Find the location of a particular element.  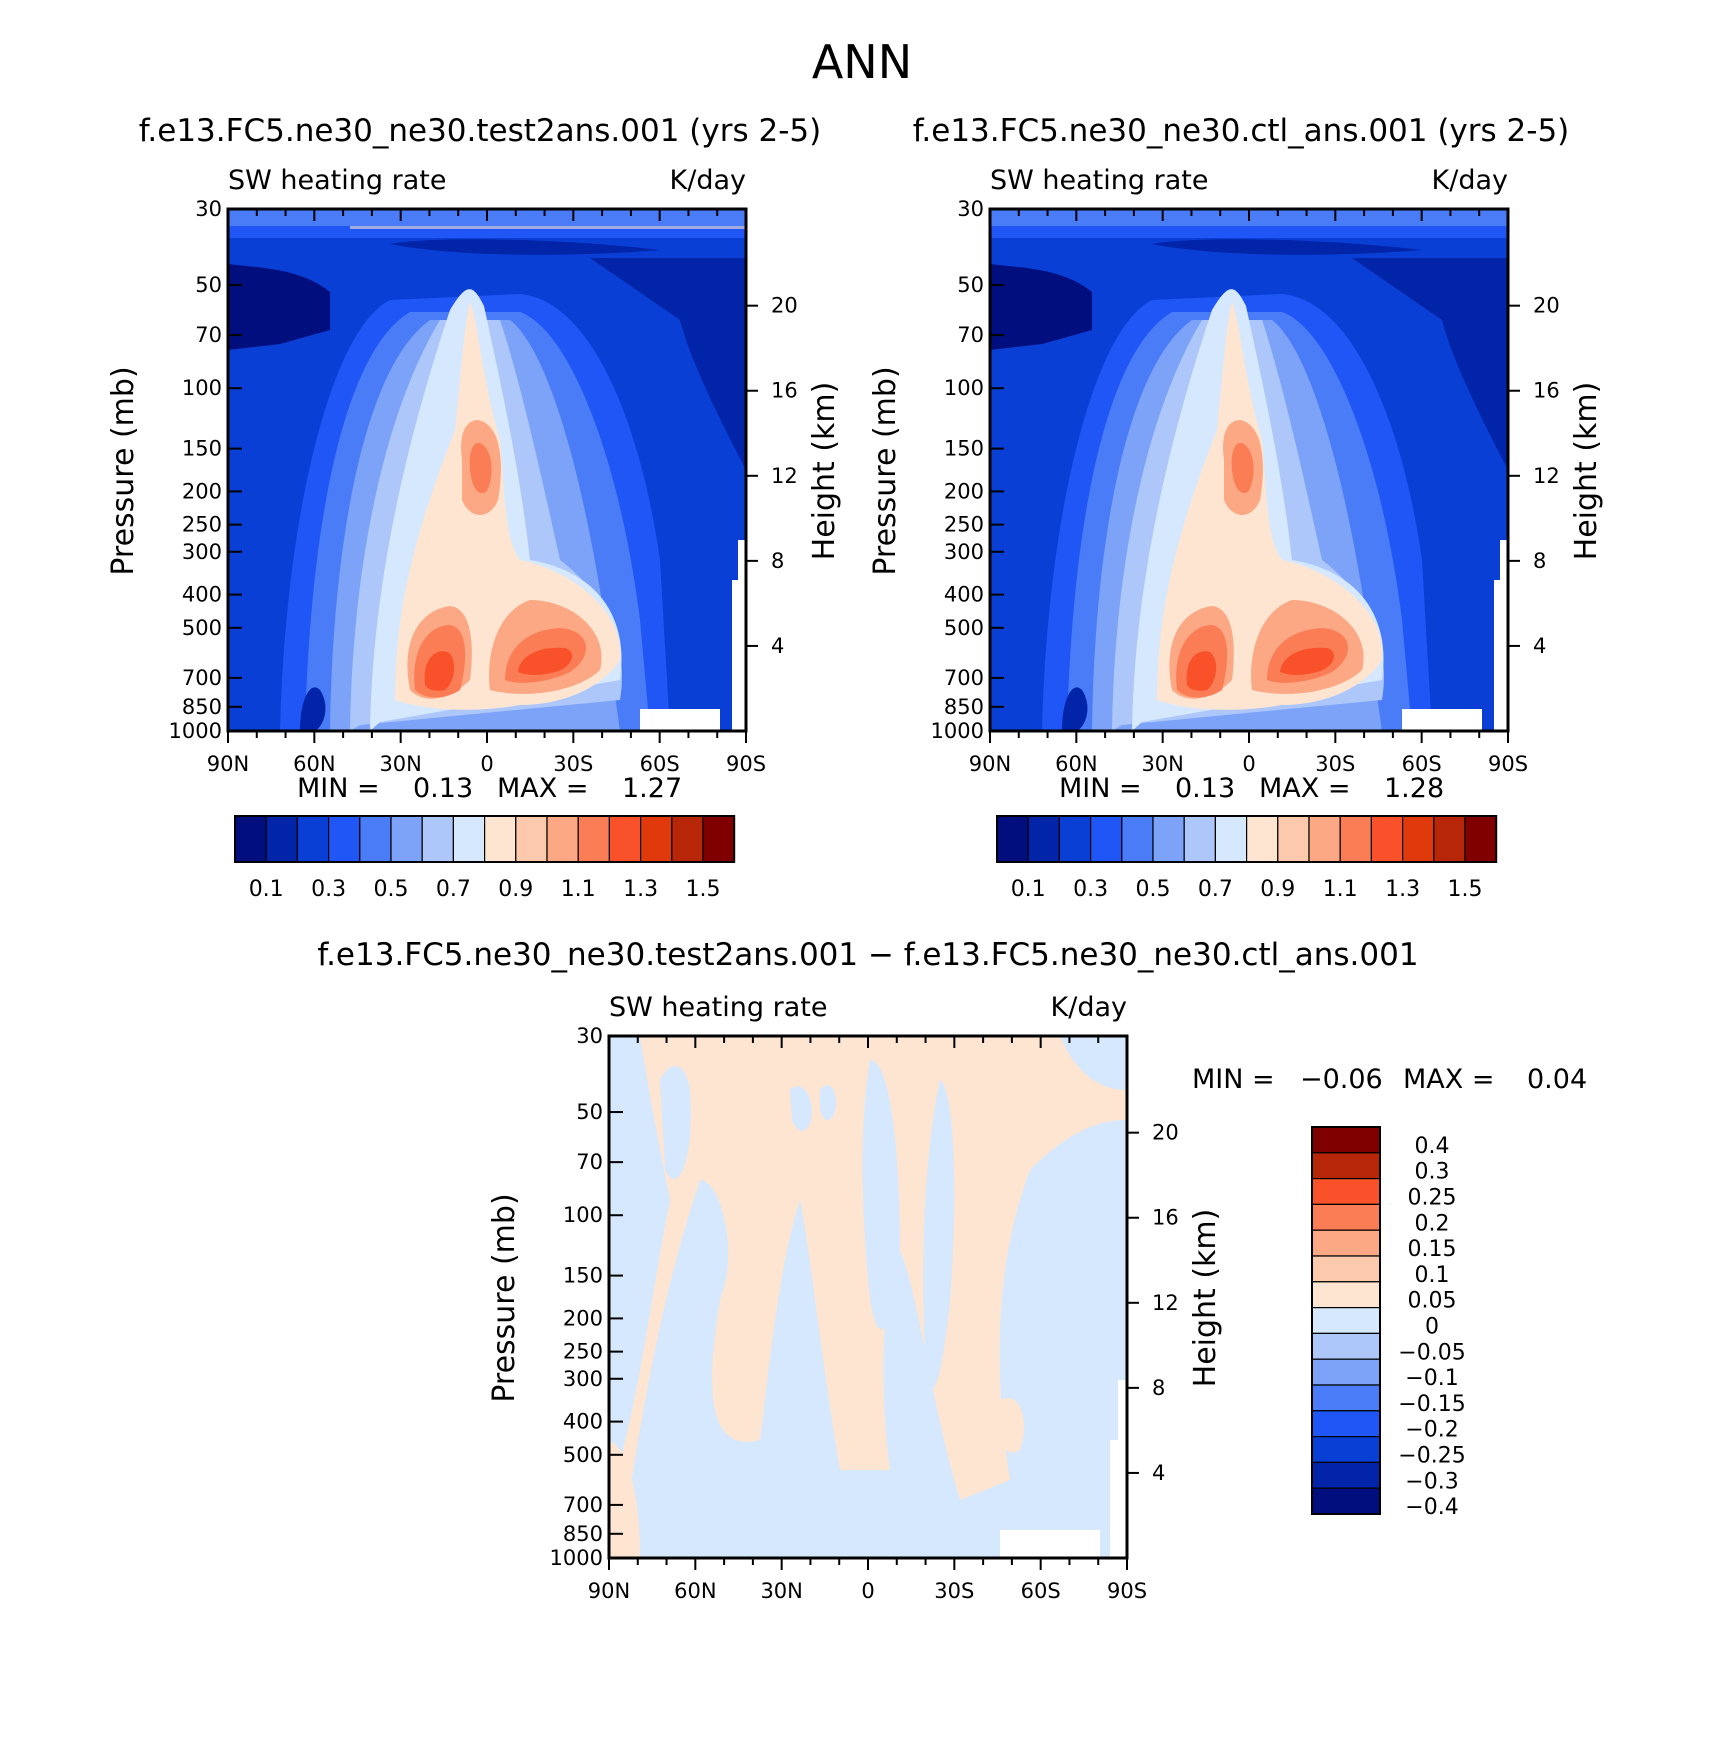

lat-tick-label: 90N is located at coordinates (228, 764).